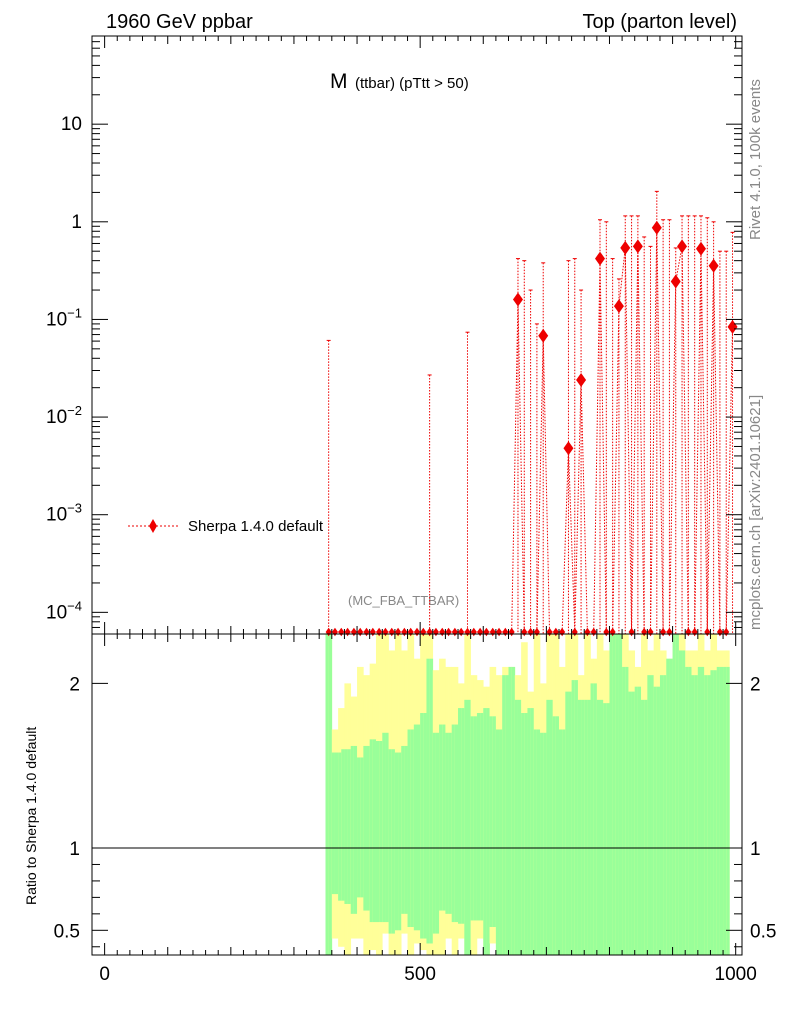 The image size is (786, 1024). Describe the element at coordinates (339, 81) in the screenshot. I see `plot-title-main: M` at that location.